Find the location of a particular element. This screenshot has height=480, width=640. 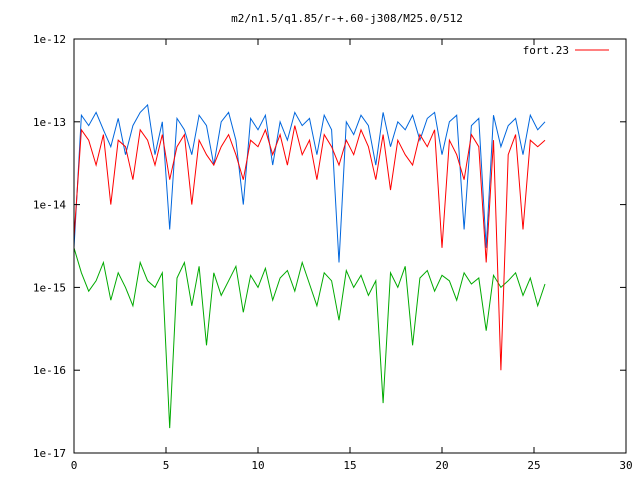

legend-label: fort.23 is located at coordinates (546, 50).